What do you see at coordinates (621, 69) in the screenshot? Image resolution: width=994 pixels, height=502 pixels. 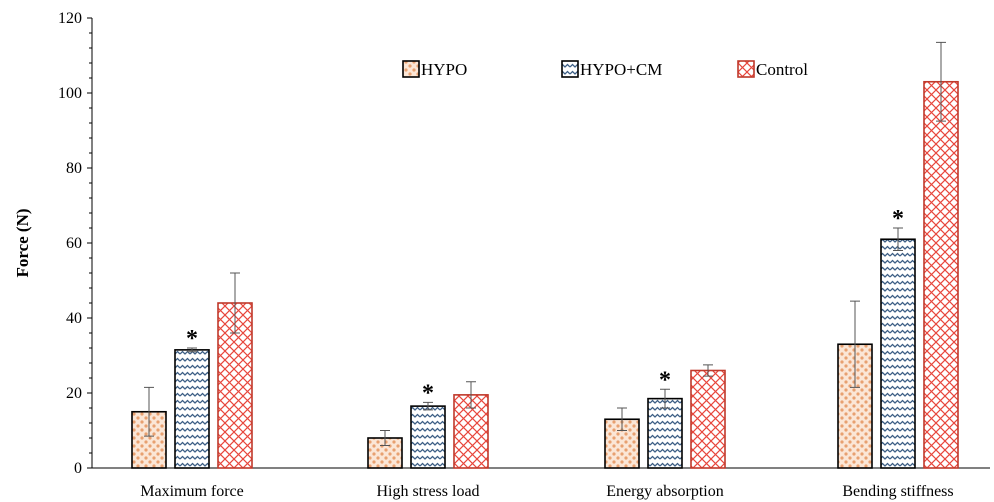 I see `legend-label: HYPO+CM` at bounding box center [621, 69].